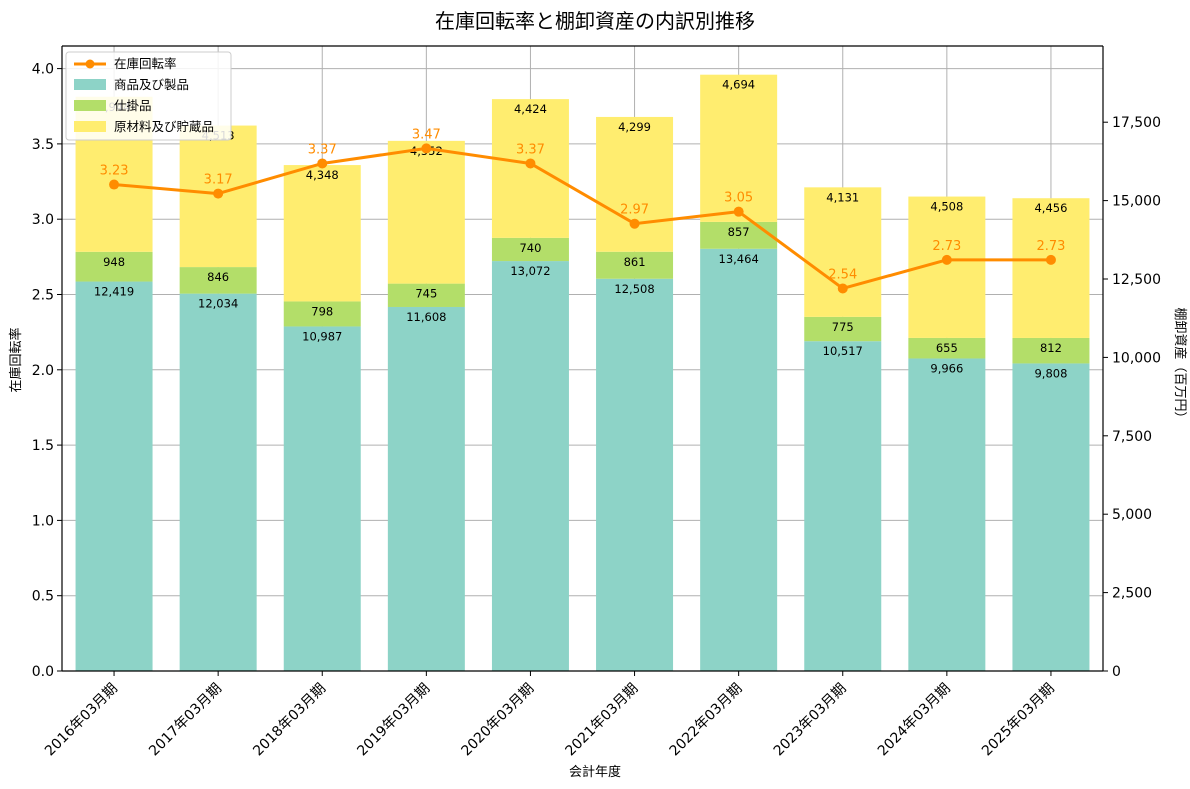  Describe the element at coordinates (1132, 594) in the screenshot. I see `tick-label-right: 2,500` at that location.